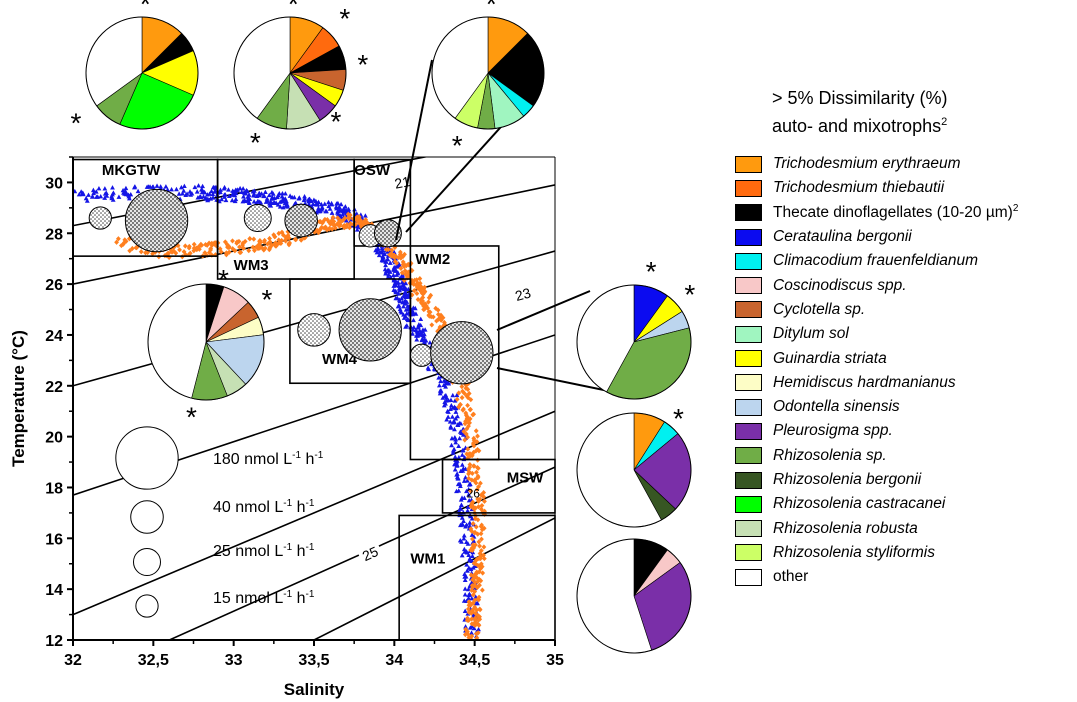  I want to click on legend-label-text: Coscinodiscus spp., so click(840, 285).